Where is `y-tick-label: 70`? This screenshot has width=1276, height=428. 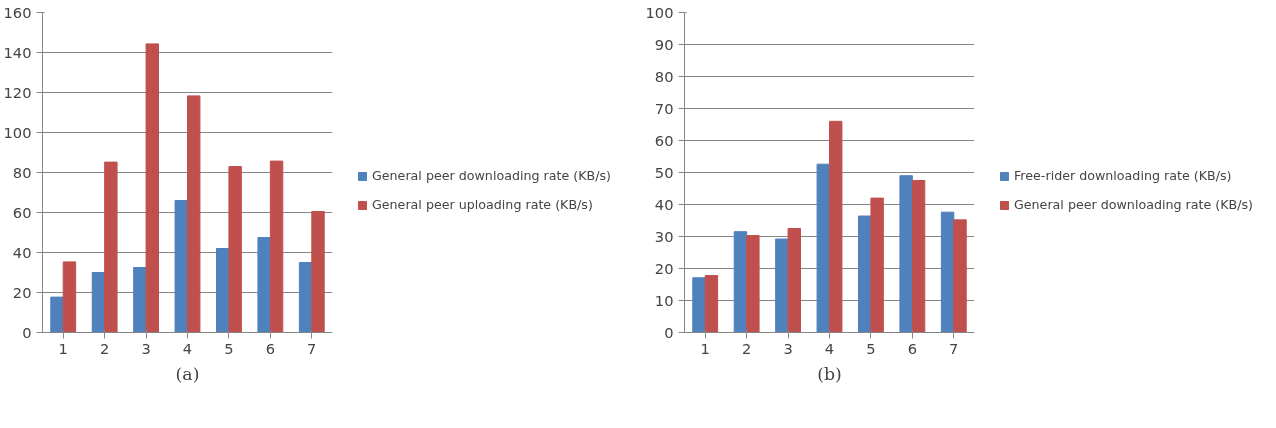 y-tick-label: 70 is located at coordinates (664, 108).